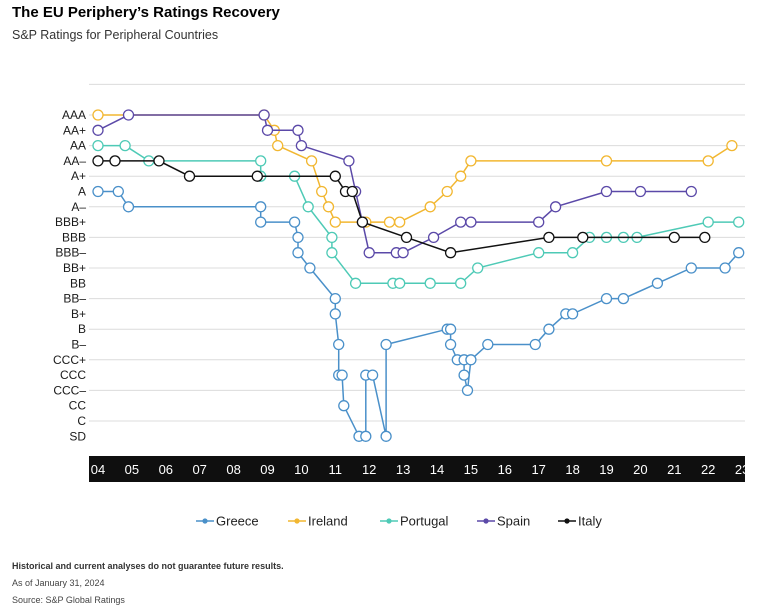 The image size is (782, 613). I want to click on legend-item-italy: Italy, so click(580, 521).